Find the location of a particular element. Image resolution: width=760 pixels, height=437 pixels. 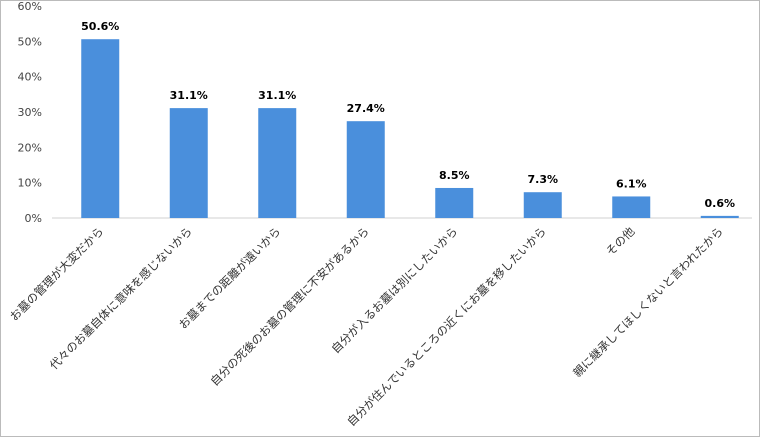

value-label: 50.6% is located at coordinates (100, 26).